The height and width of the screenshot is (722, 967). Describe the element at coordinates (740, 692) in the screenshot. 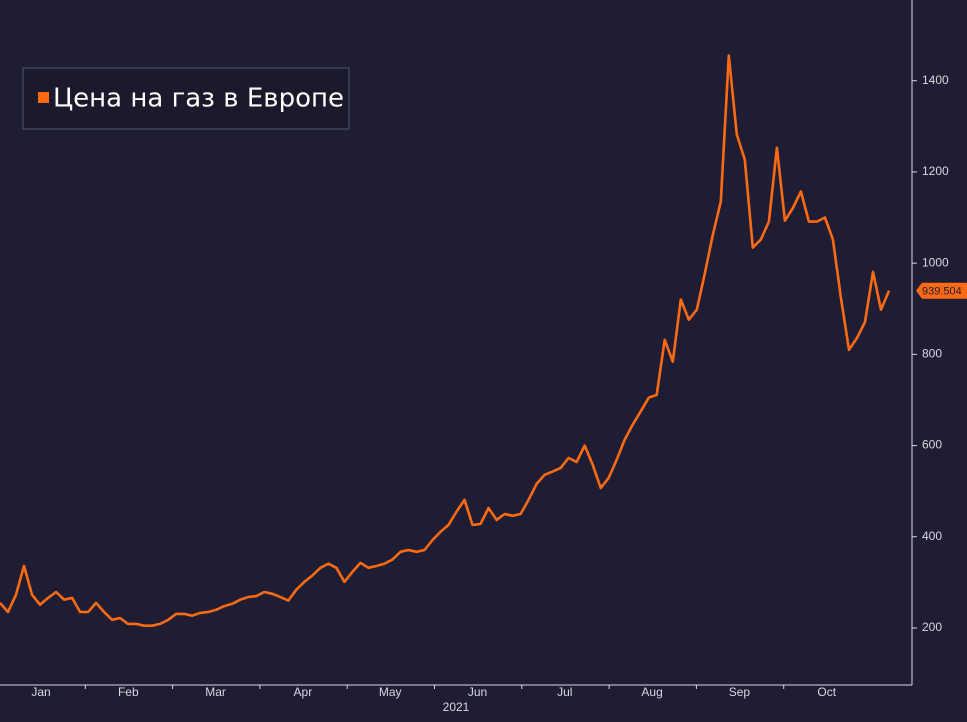

I see `x-tick-label: Sep` at that location.